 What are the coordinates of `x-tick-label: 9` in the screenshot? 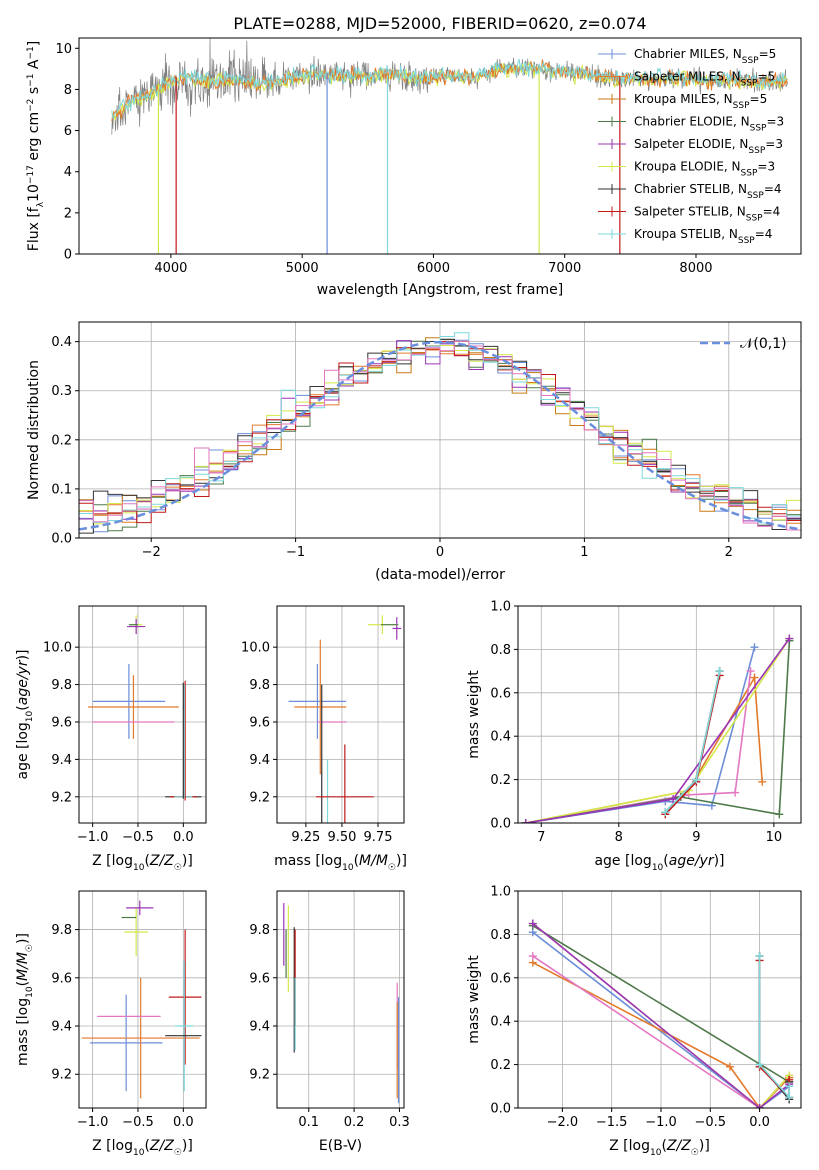 It's located at (696, 837).